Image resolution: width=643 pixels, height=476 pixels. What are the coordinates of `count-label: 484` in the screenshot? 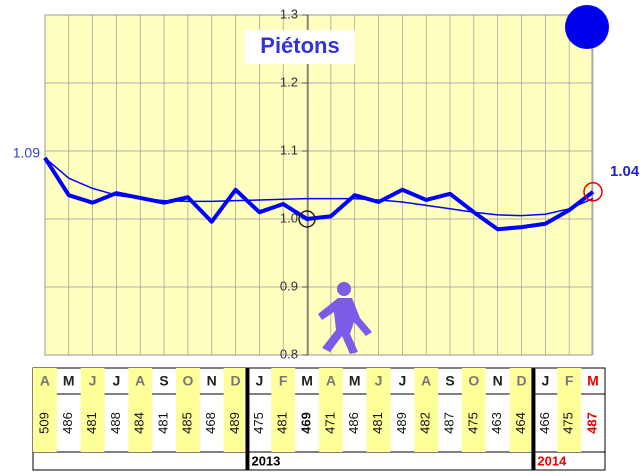 It's located at (139, 423).